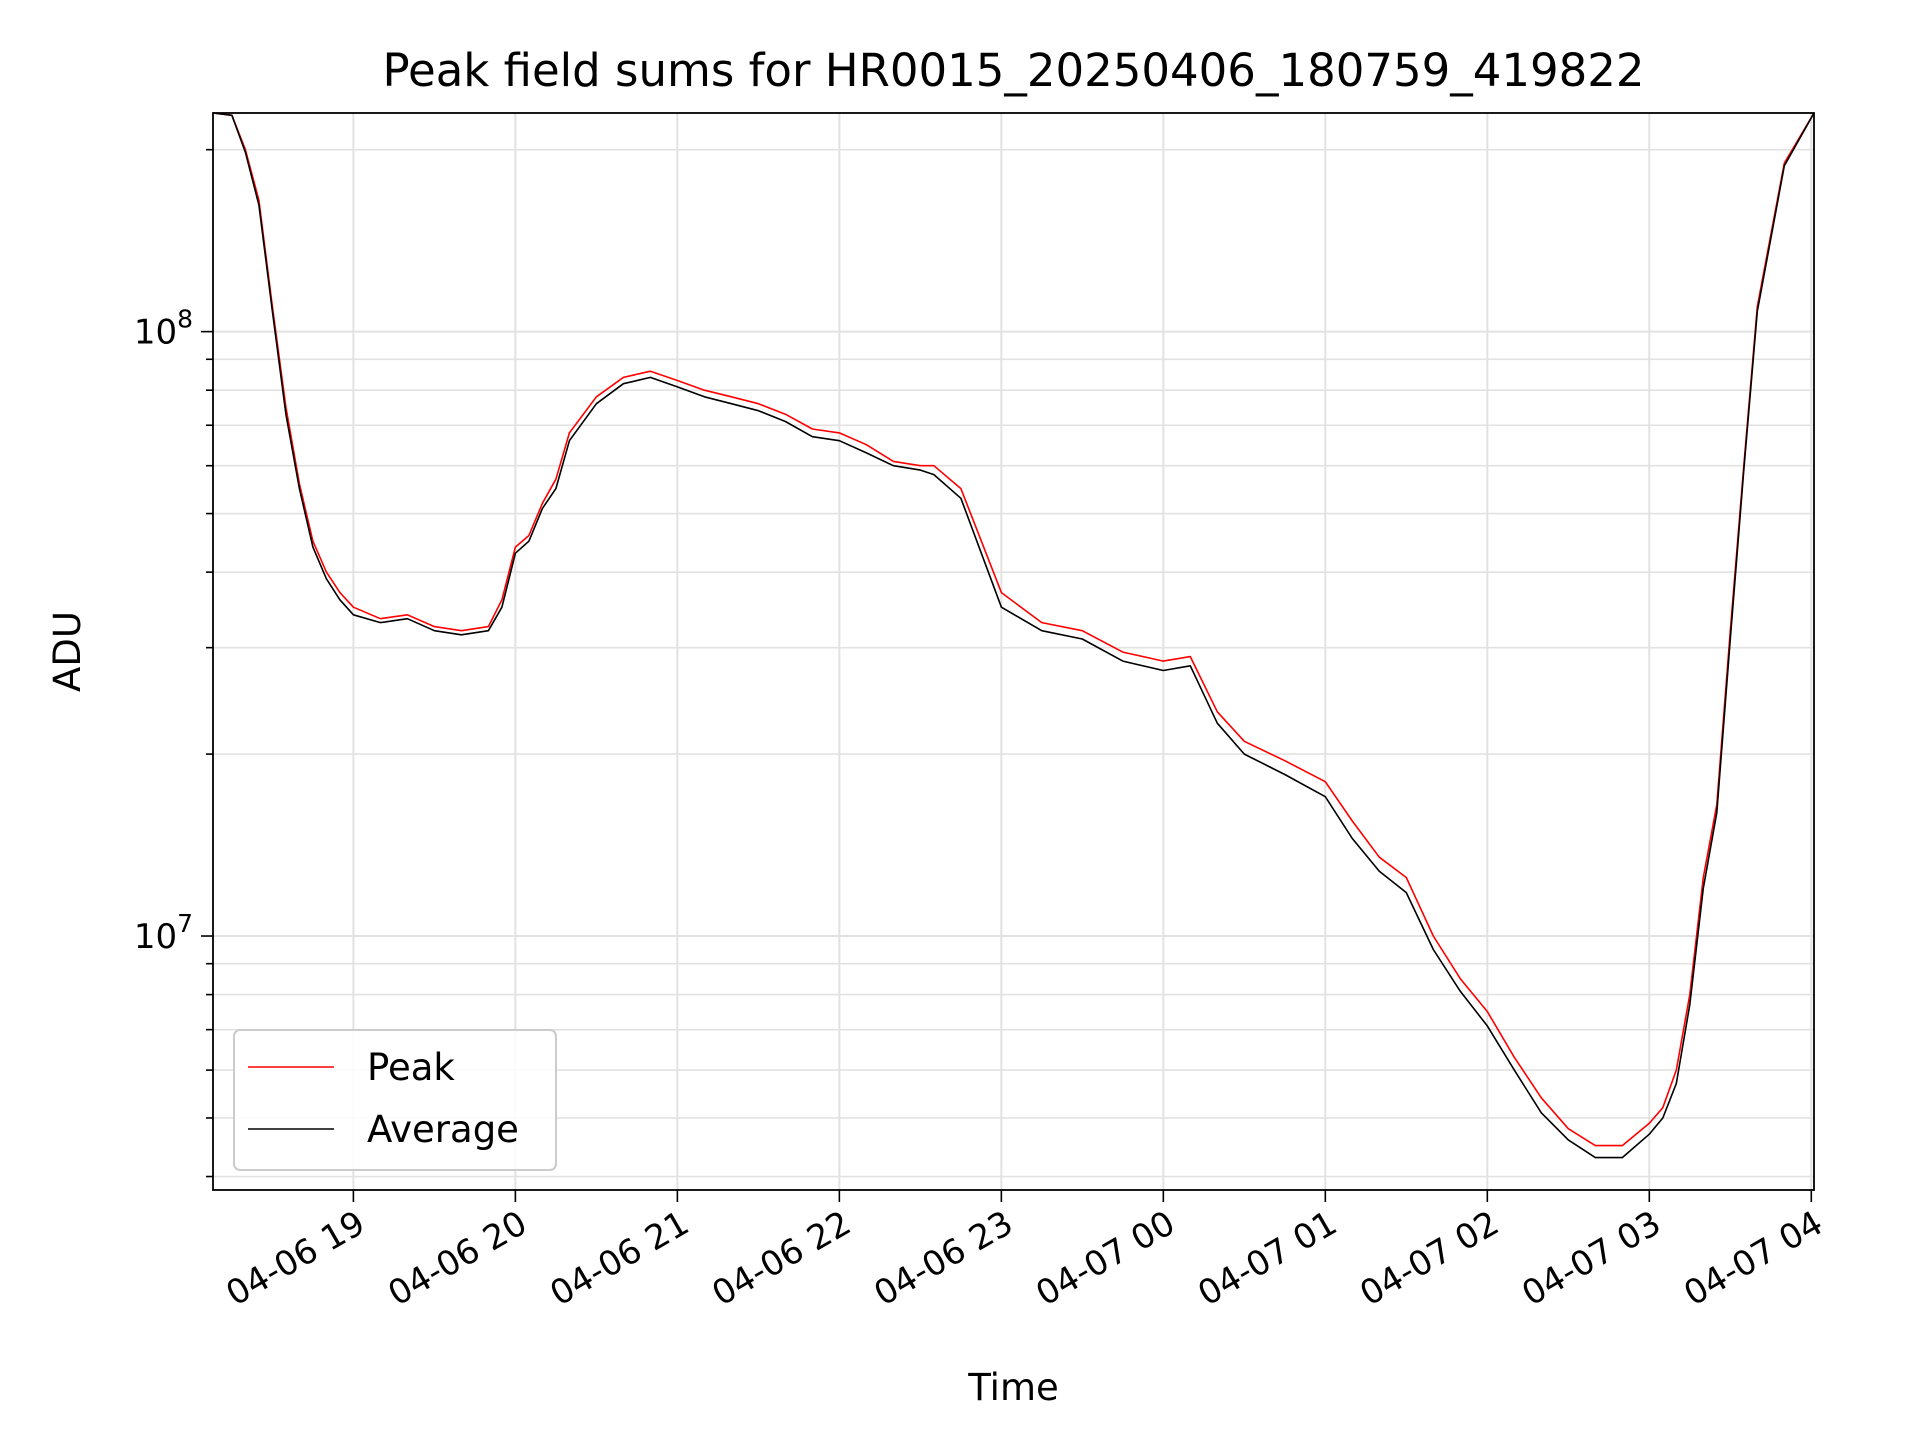 The image size is (1920, 1440). Describe the element at coordinates (163, 933) in the screenshot. I see `y-tick-label: 10⁷` at that location.